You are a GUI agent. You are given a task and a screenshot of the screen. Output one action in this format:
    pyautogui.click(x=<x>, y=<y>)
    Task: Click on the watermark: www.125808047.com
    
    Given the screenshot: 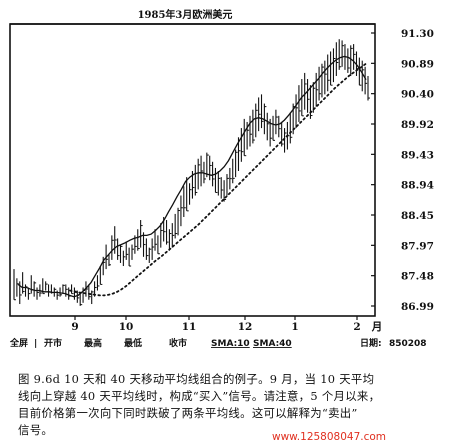 What is the action you would take?
    pyautogui.click(x=329, y=437)
    